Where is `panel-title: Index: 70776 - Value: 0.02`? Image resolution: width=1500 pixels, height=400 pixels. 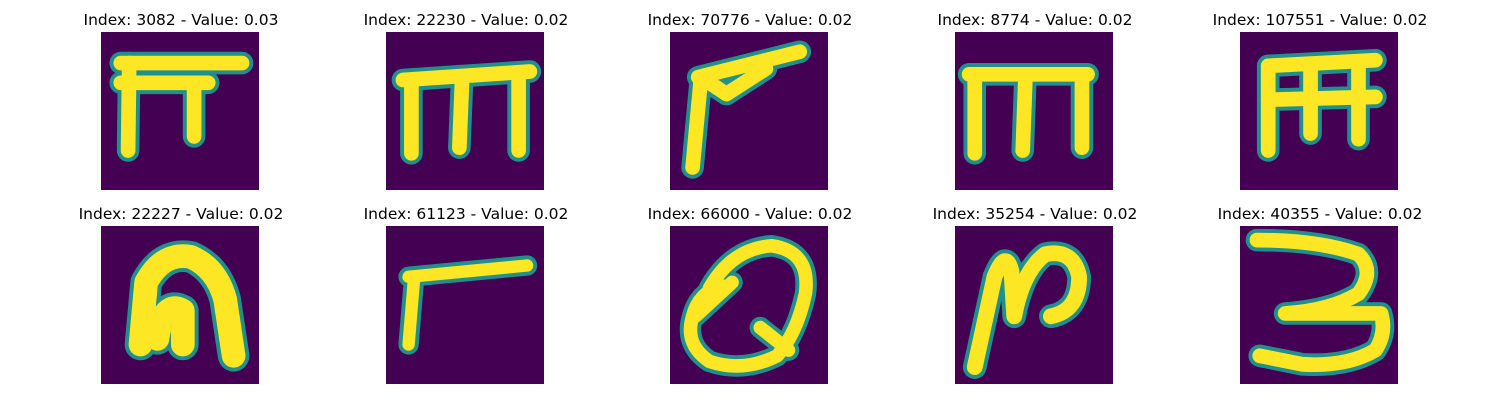
panel-title: Index: 70776 - Value: 0.02 is located at coordinates (750, 20).